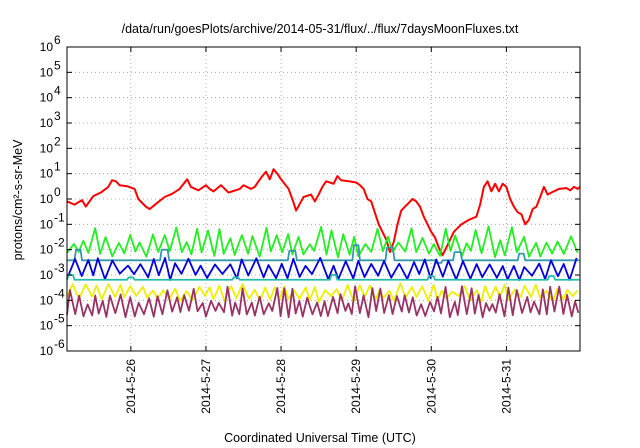 The height and width of the screenshot is (448, 640). I want to click on y-tick-exponent: 1, so click(57, 167).